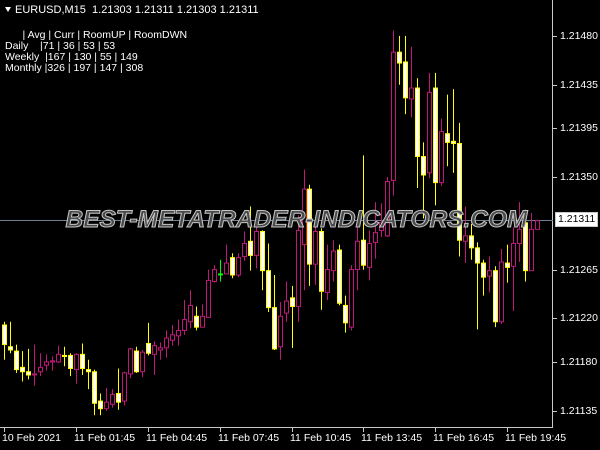 The width and height of the screenshot is (600, 450). Describe the element at coordinates (249, 438) in the screenshot. I see `time-tick-label: 11 Feb 07:45` at that location.